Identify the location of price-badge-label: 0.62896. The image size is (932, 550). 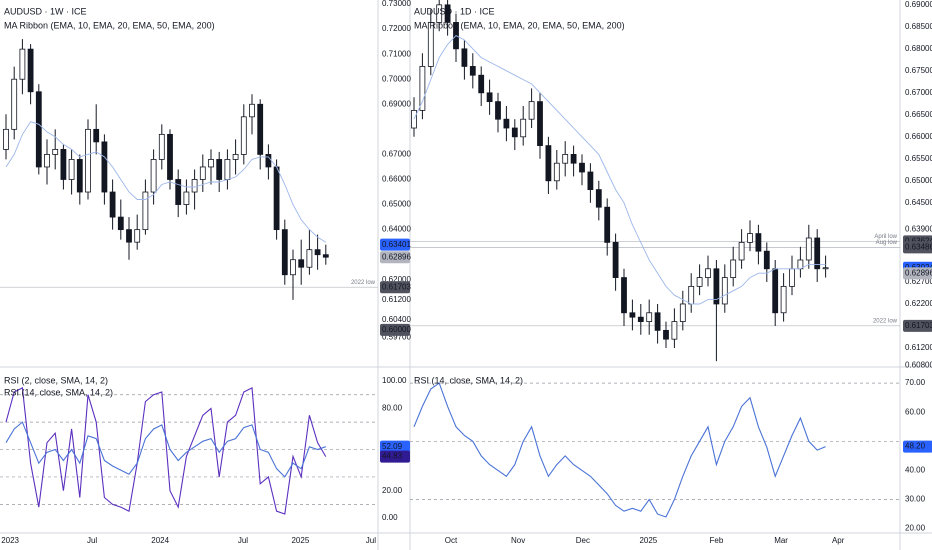
(396, 256).